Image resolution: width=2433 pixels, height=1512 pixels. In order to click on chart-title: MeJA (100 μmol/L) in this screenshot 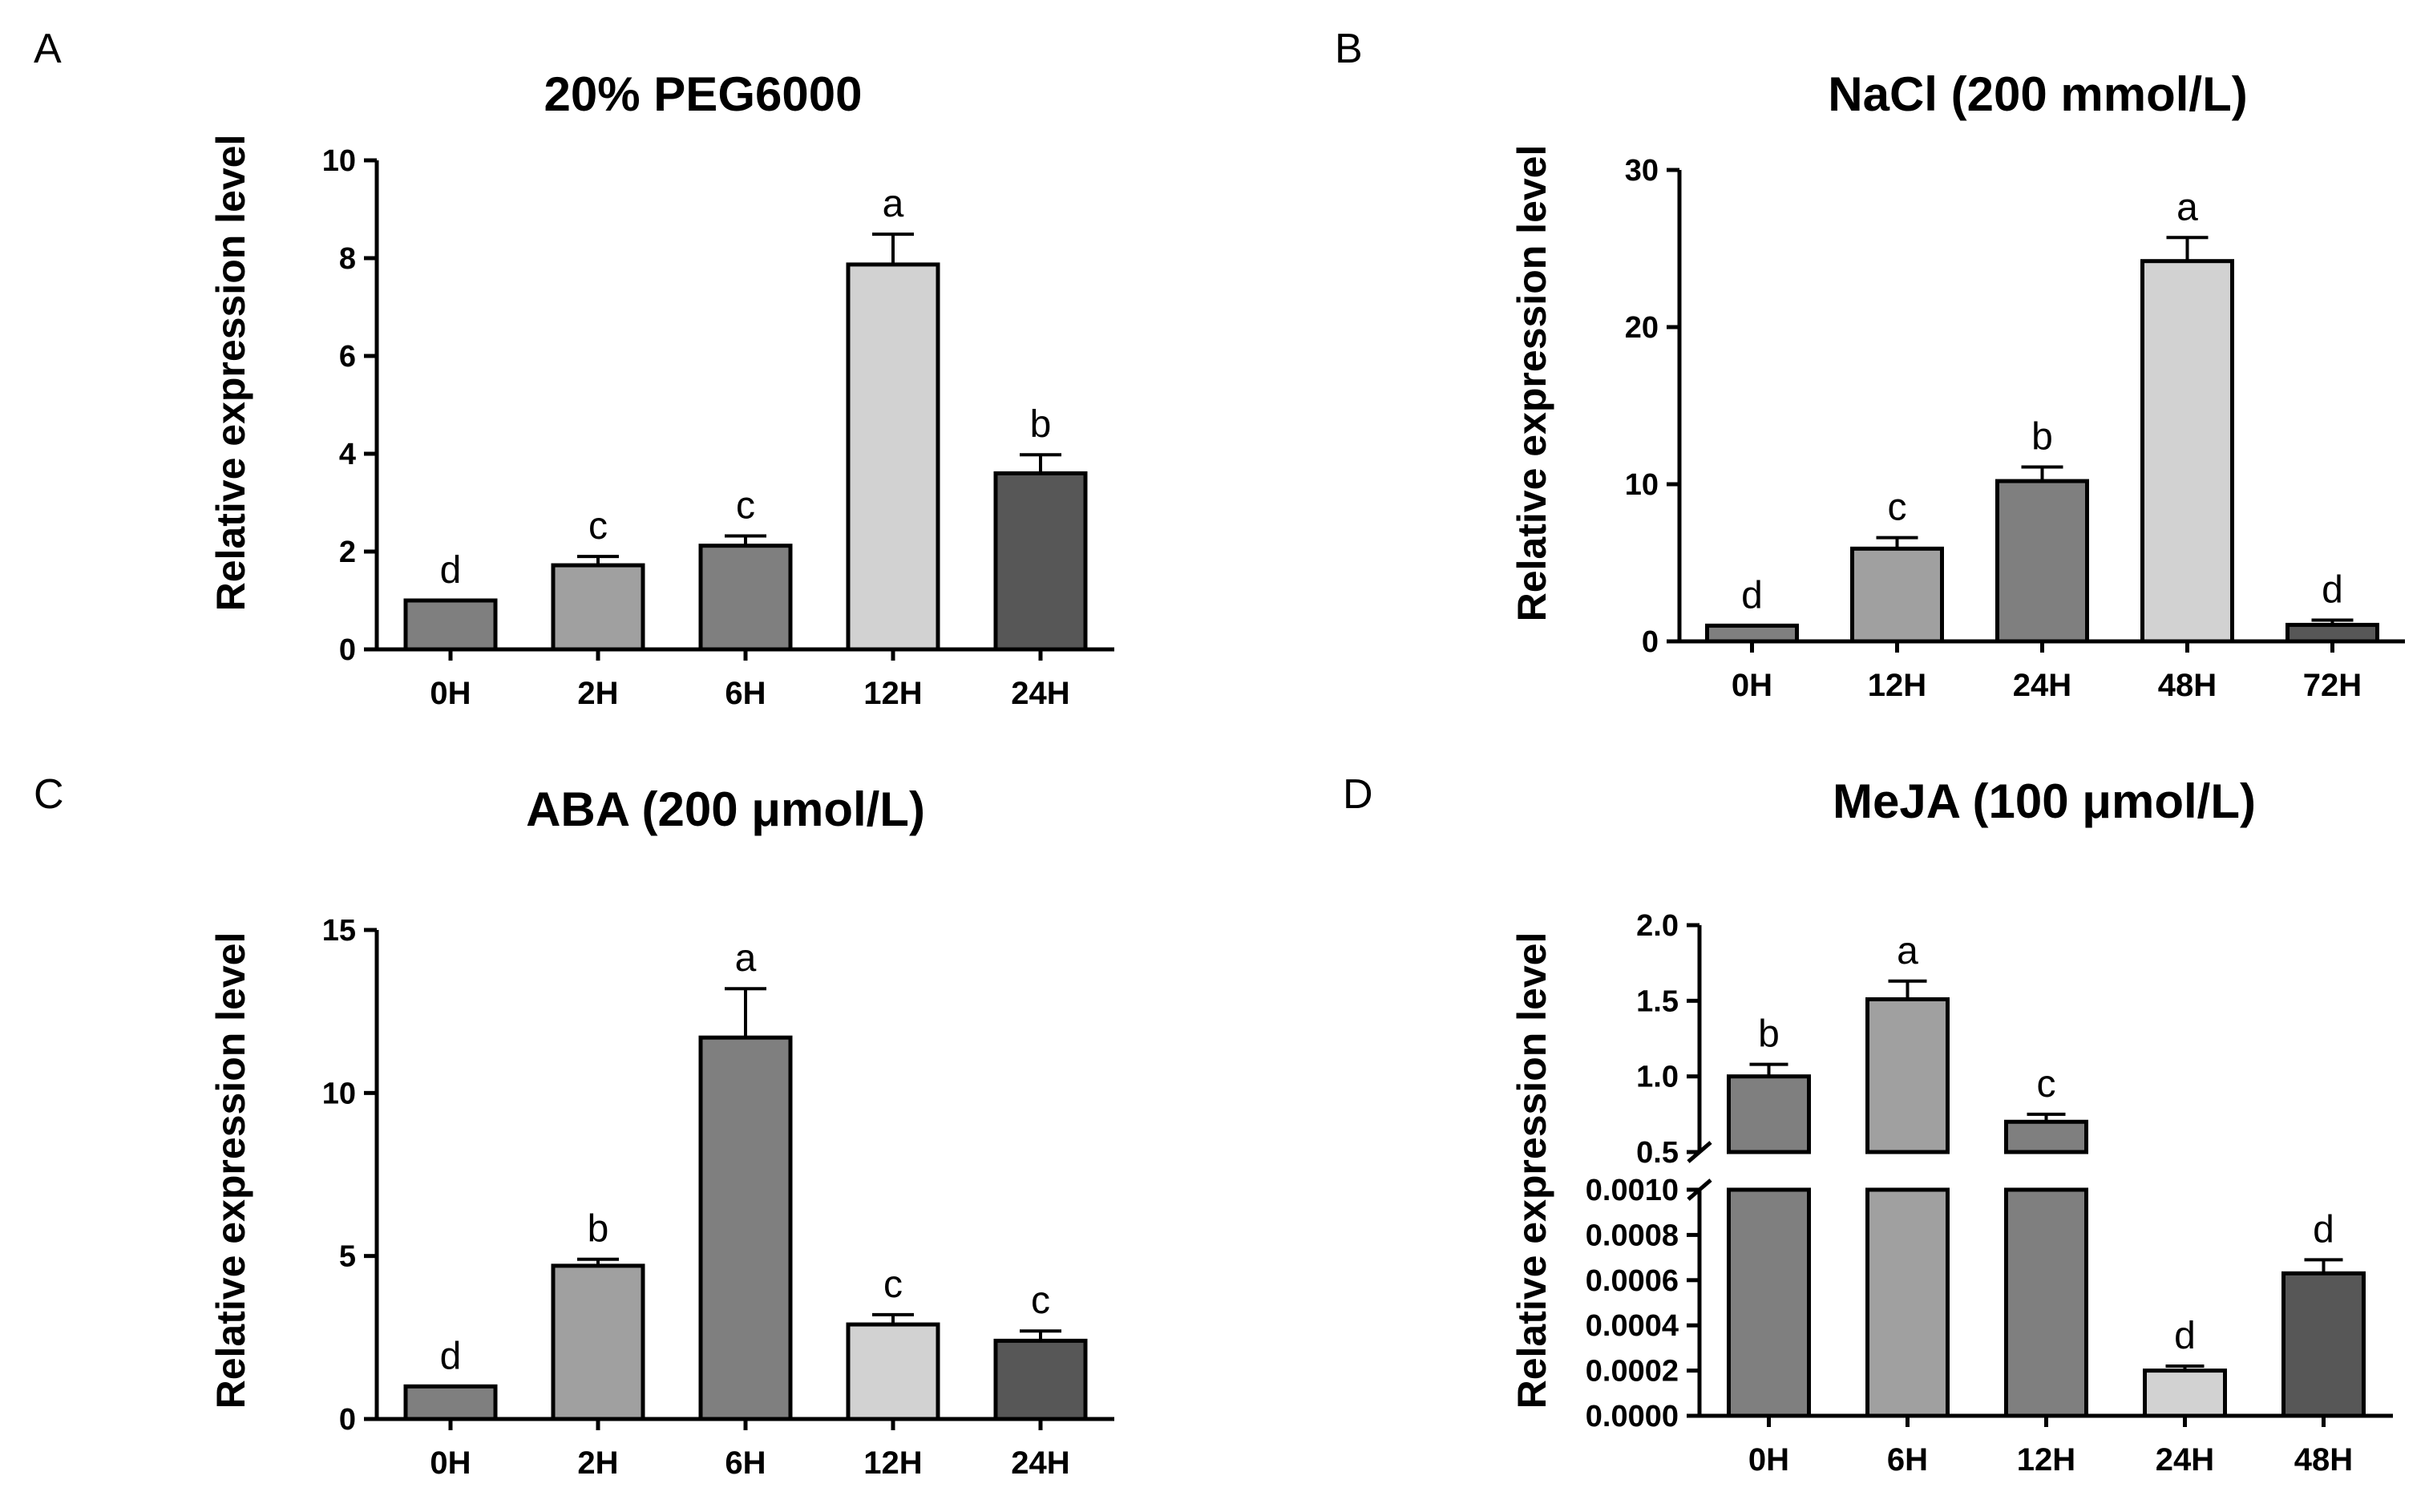, I will do `click(2044, 801)`.